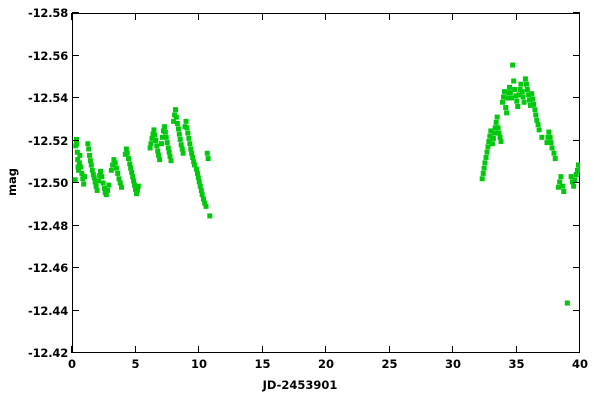 This screenshot has width=600, height=400. What do you see at coordinates (452, 364) in the screenshot?
I see `x-tick-label: 30` at bounding box center [452, 364].